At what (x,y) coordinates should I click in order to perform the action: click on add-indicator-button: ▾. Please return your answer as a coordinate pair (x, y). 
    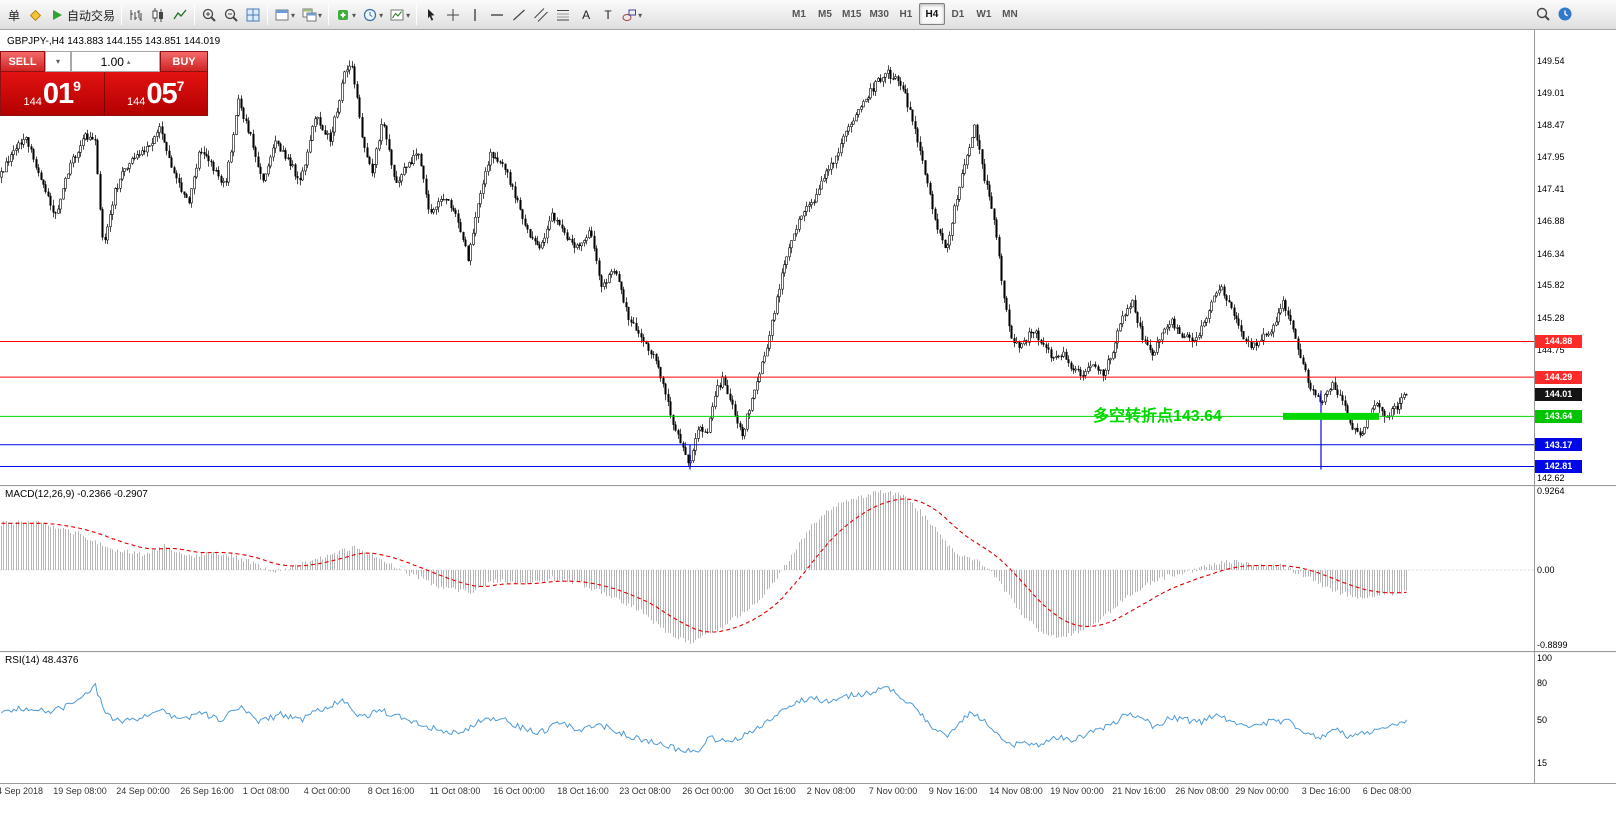
    Looking at the image, I should click on (345, 15).